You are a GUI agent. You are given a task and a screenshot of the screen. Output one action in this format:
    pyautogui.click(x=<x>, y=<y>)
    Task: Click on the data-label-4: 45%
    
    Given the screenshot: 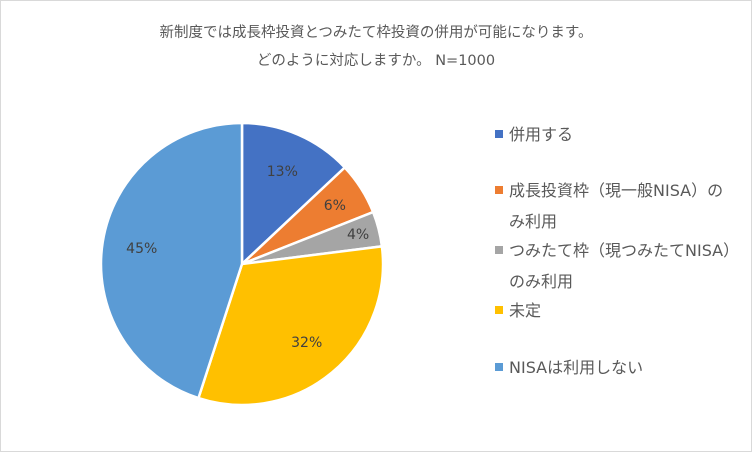 What is the action you would take?
    pyautogui.click(x=141, y=249)
    